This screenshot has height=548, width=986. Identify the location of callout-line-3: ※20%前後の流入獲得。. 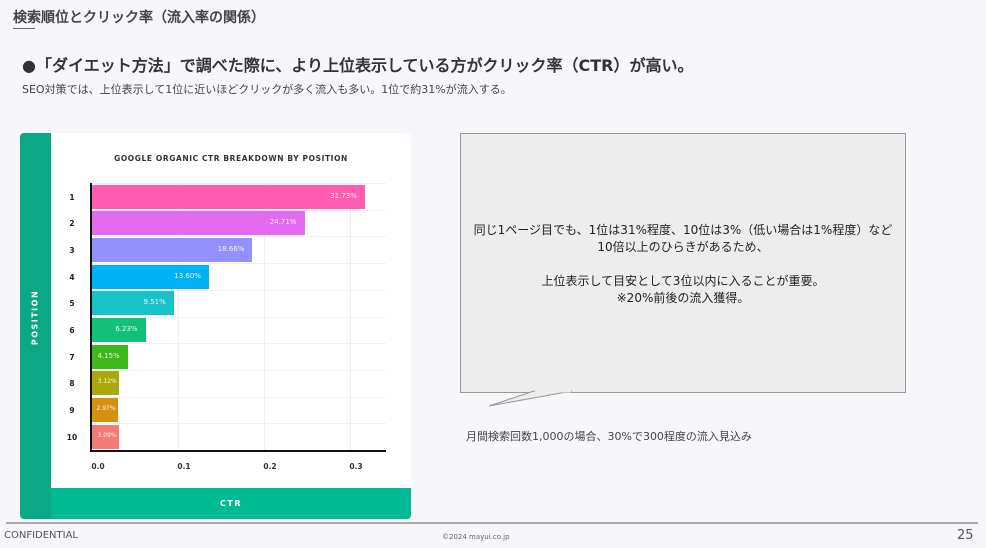
(683, 298).